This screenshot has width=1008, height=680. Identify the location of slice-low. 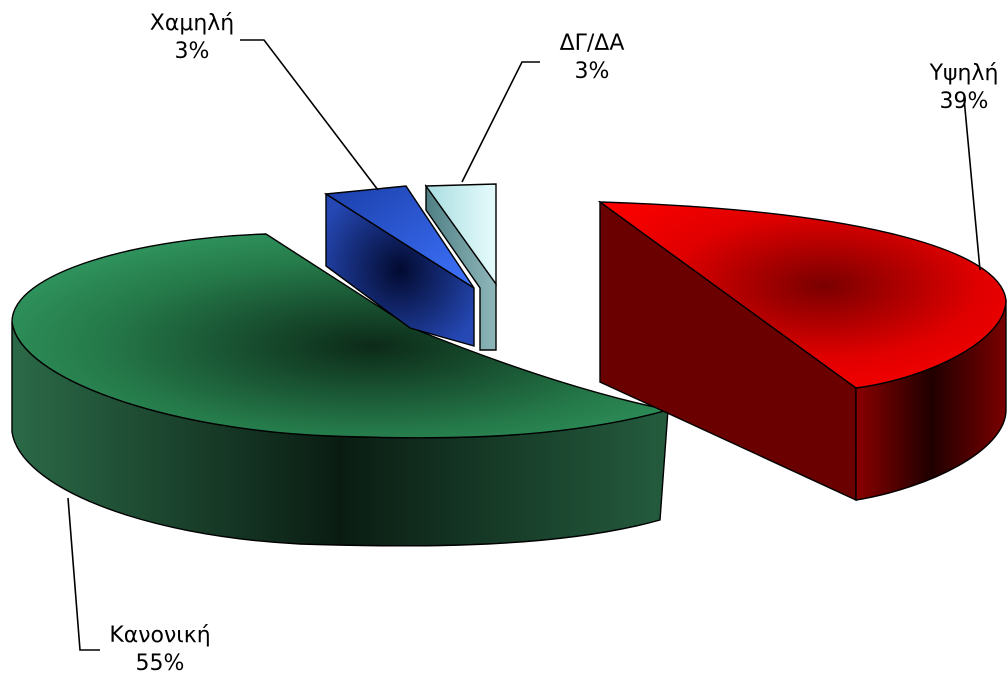
(399, 266).